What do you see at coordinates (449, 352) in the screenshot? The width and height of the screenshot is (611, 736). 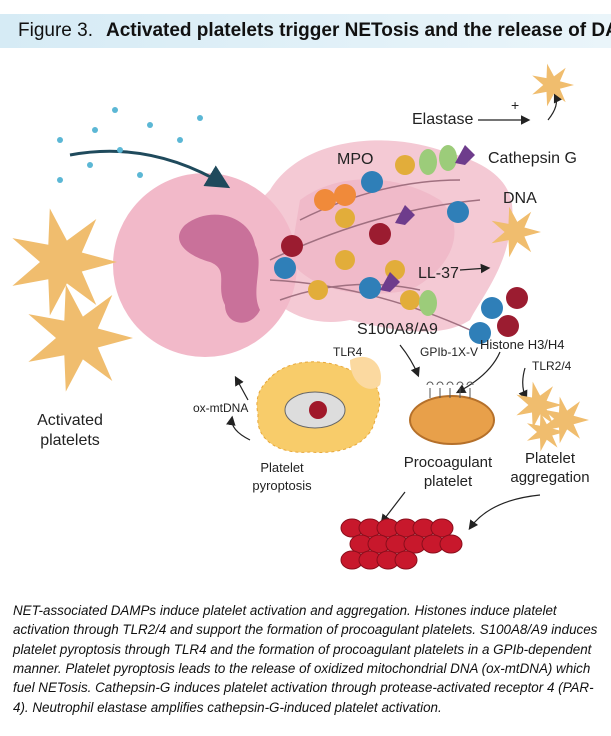 I see `label: GPIb-1X-V` at bounding box center [449, 352].